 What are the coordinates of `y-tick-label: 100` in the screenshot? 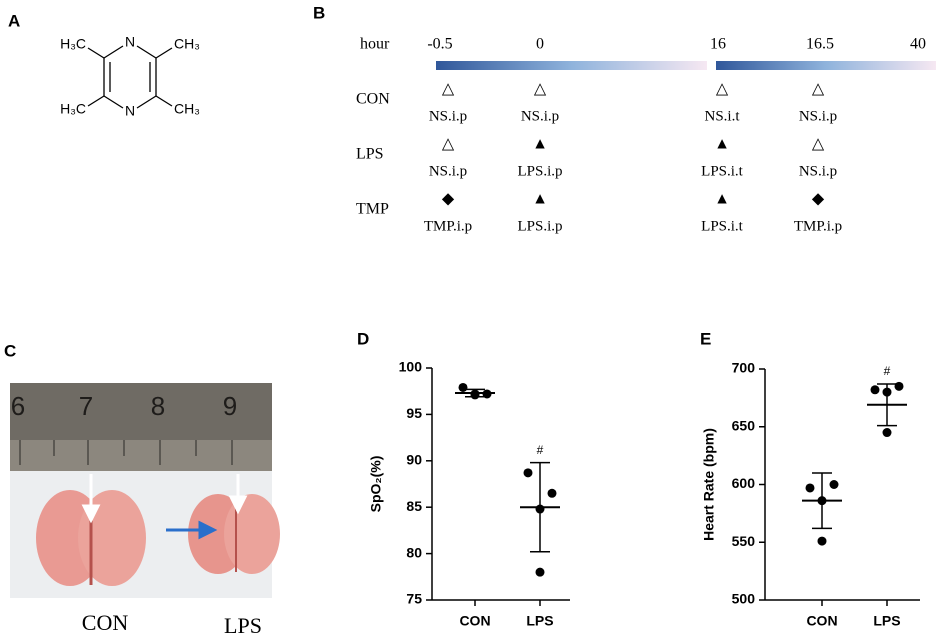 It's located at (411, 367).